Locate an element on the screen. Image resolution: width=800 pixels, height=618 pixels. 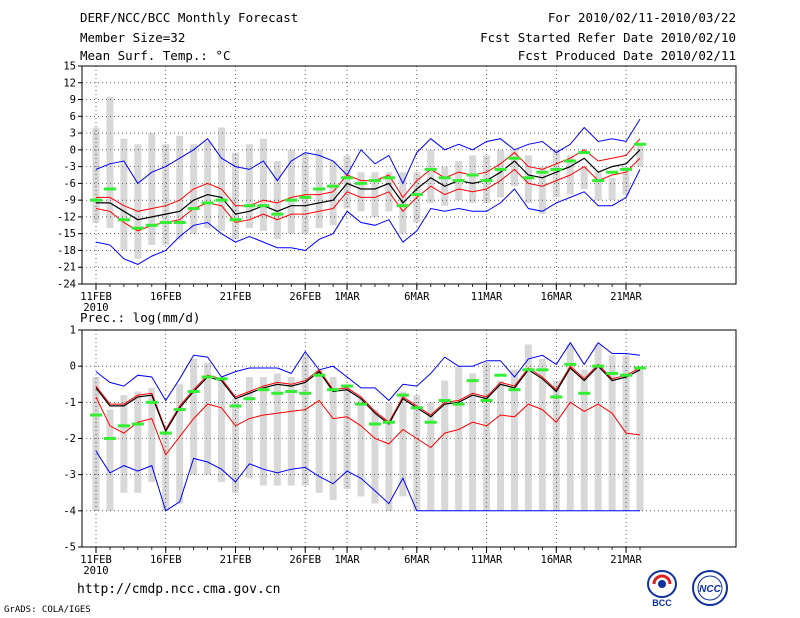
fcst-produced-date: Fcst Produced Date 2010/02/11 is located at coordinates (626, 55).